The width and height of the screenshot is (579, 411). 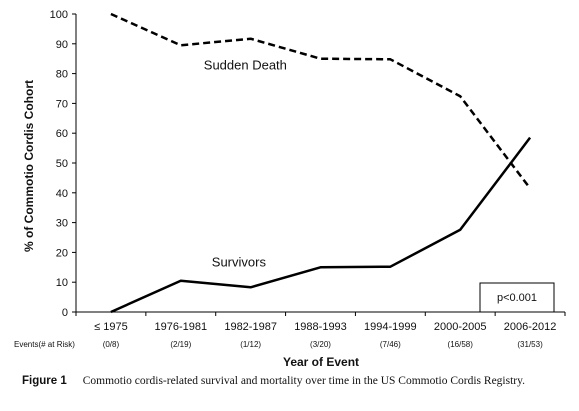 I want to click on x-tick-label: 1994-1999, so click(x=390, y=327).